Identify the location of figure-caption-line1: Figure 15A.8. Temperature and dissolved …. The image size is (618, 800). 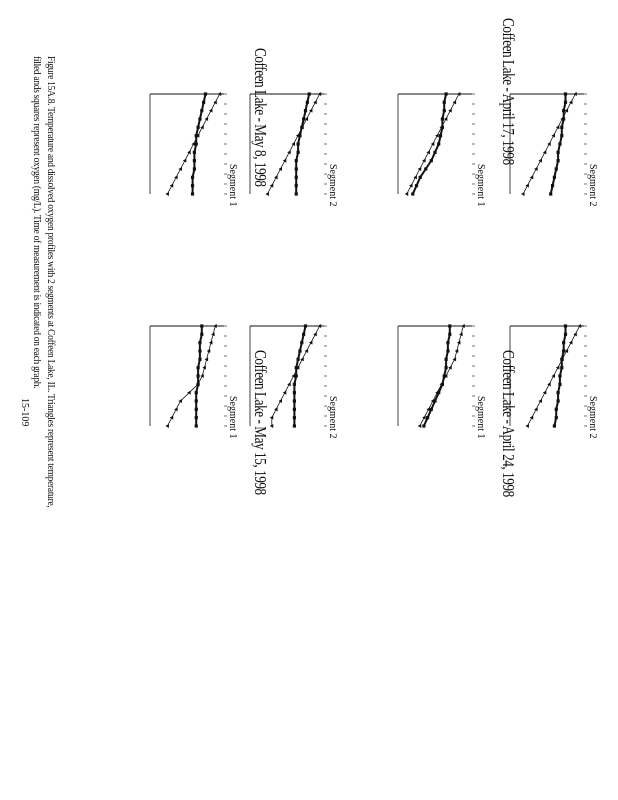
(50, 282).